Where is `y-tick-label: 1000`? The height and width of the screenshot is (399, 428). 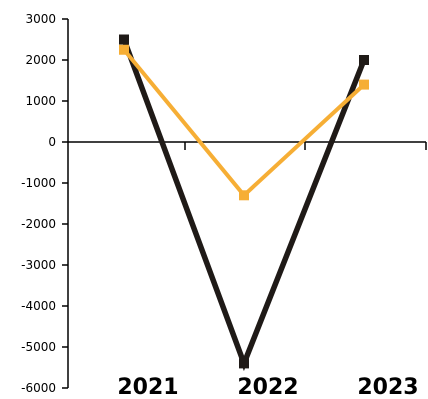
y-tick-label: 1000 is located at coordinates (40, 101).